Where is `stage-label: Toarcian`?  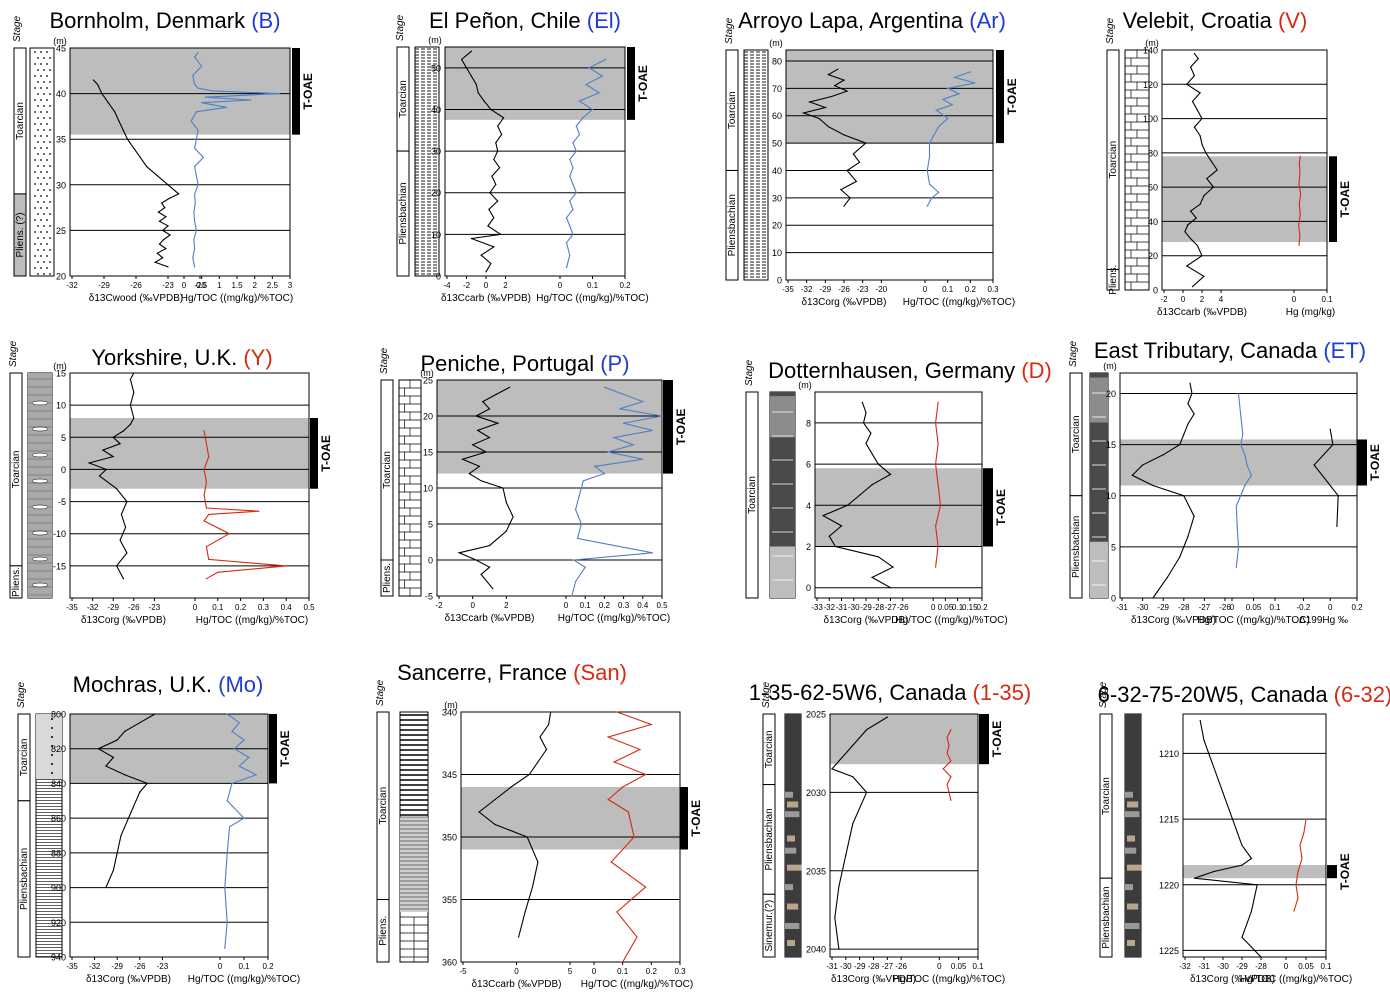
stage-label: Toarcian is located at coordinates (24, 757).